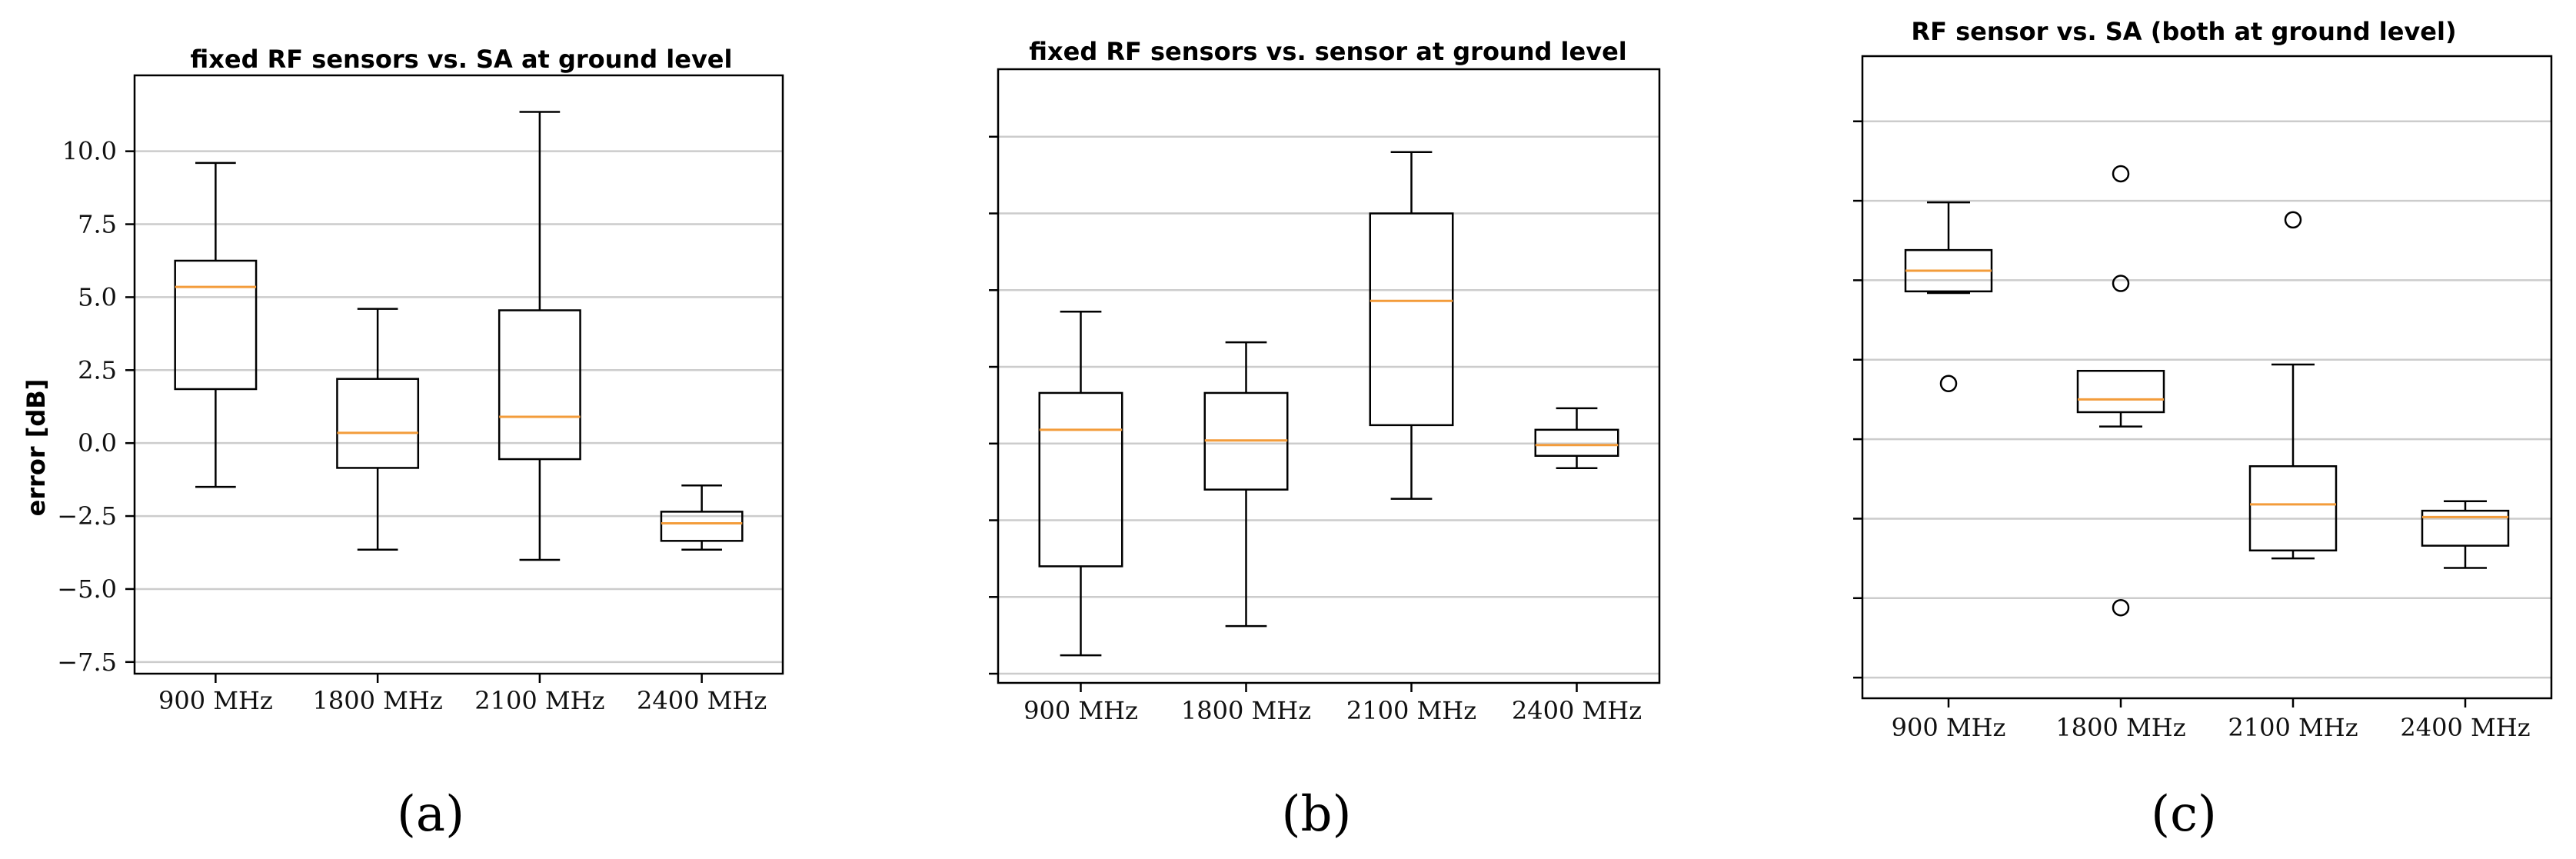 This screenshot has width=2576, height=859. What do you see at coordinates (1411, 710) in the screenshot?
I see `p1-xtick-label: 2100 MHz` at bounding box center [1411, 710].